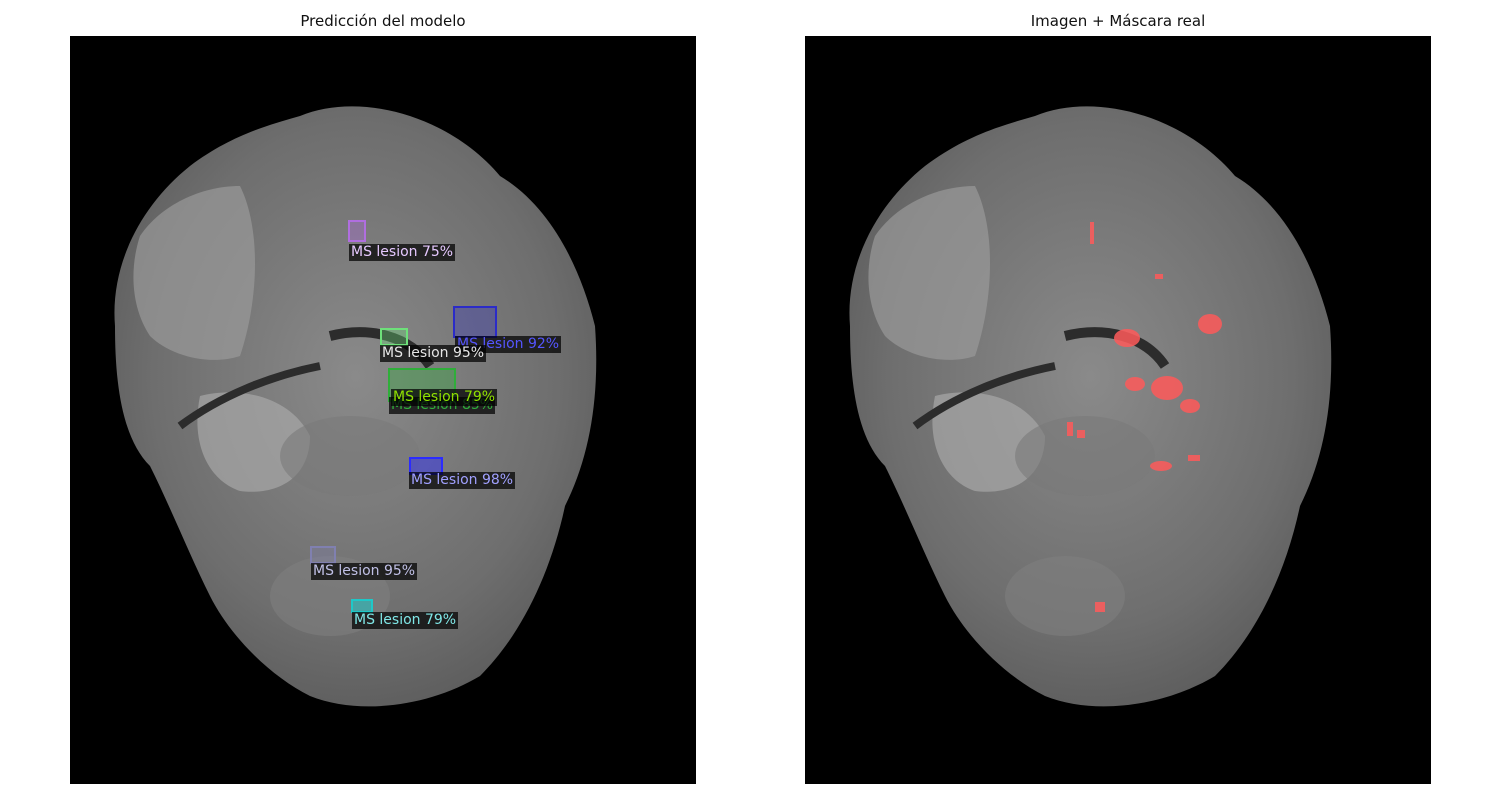 The width and height of the screenshot is (1500, 800). What do you see at coordinates (462, 480) in the screenshot?
I see `detection-label: MS lesion 98%` at bounding box center [462, 480].